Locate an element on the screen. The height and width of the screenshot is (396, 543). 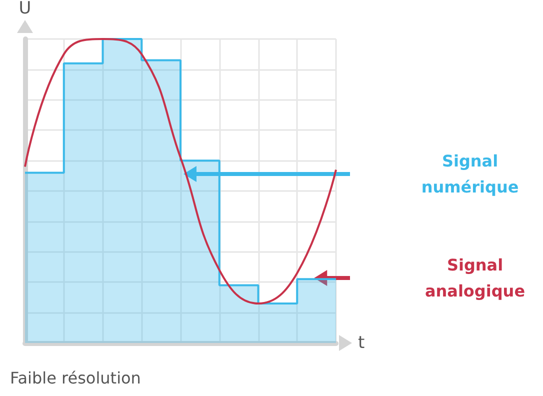
x-axis-title: t is located at coordinates (361, 343).